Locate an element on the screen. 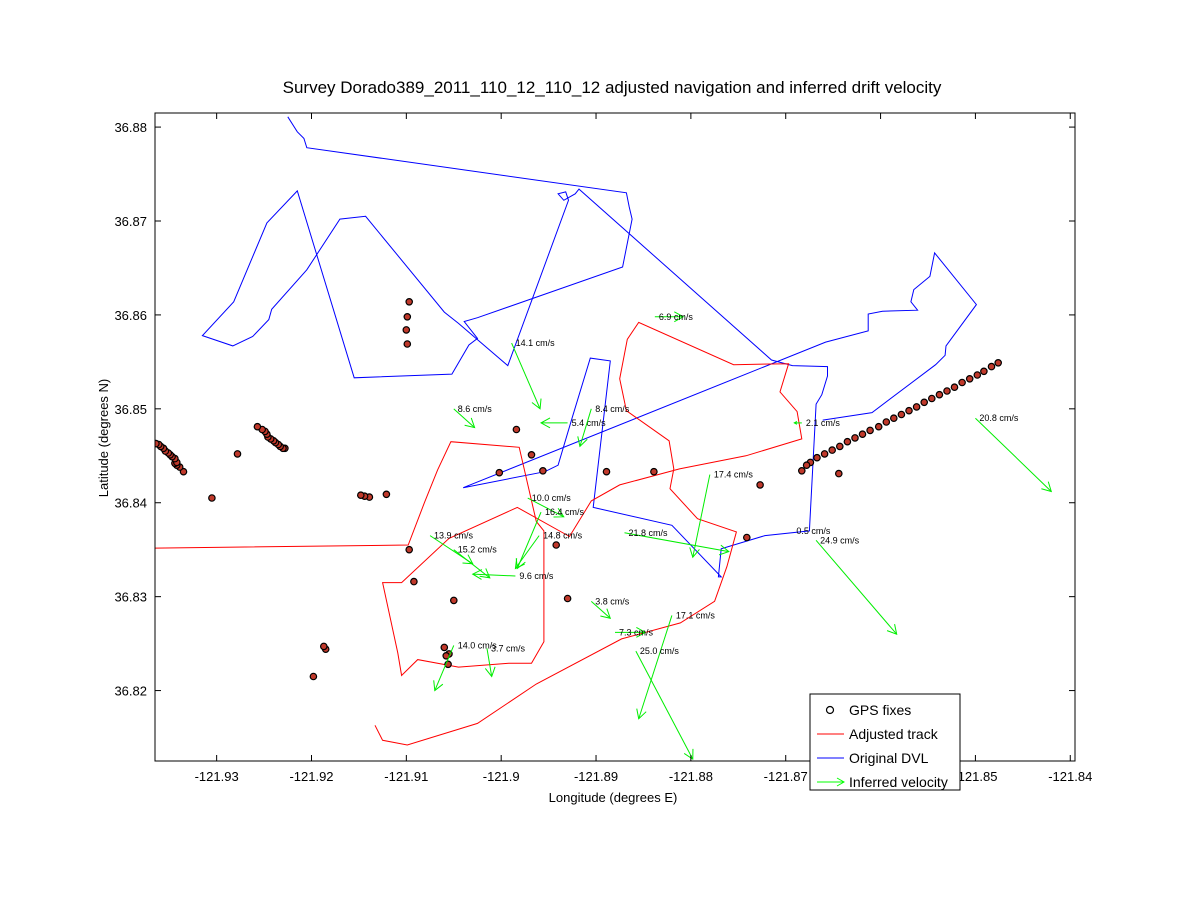  velocity-label: 9.6 cm/s is located at coordinates (536, 576).